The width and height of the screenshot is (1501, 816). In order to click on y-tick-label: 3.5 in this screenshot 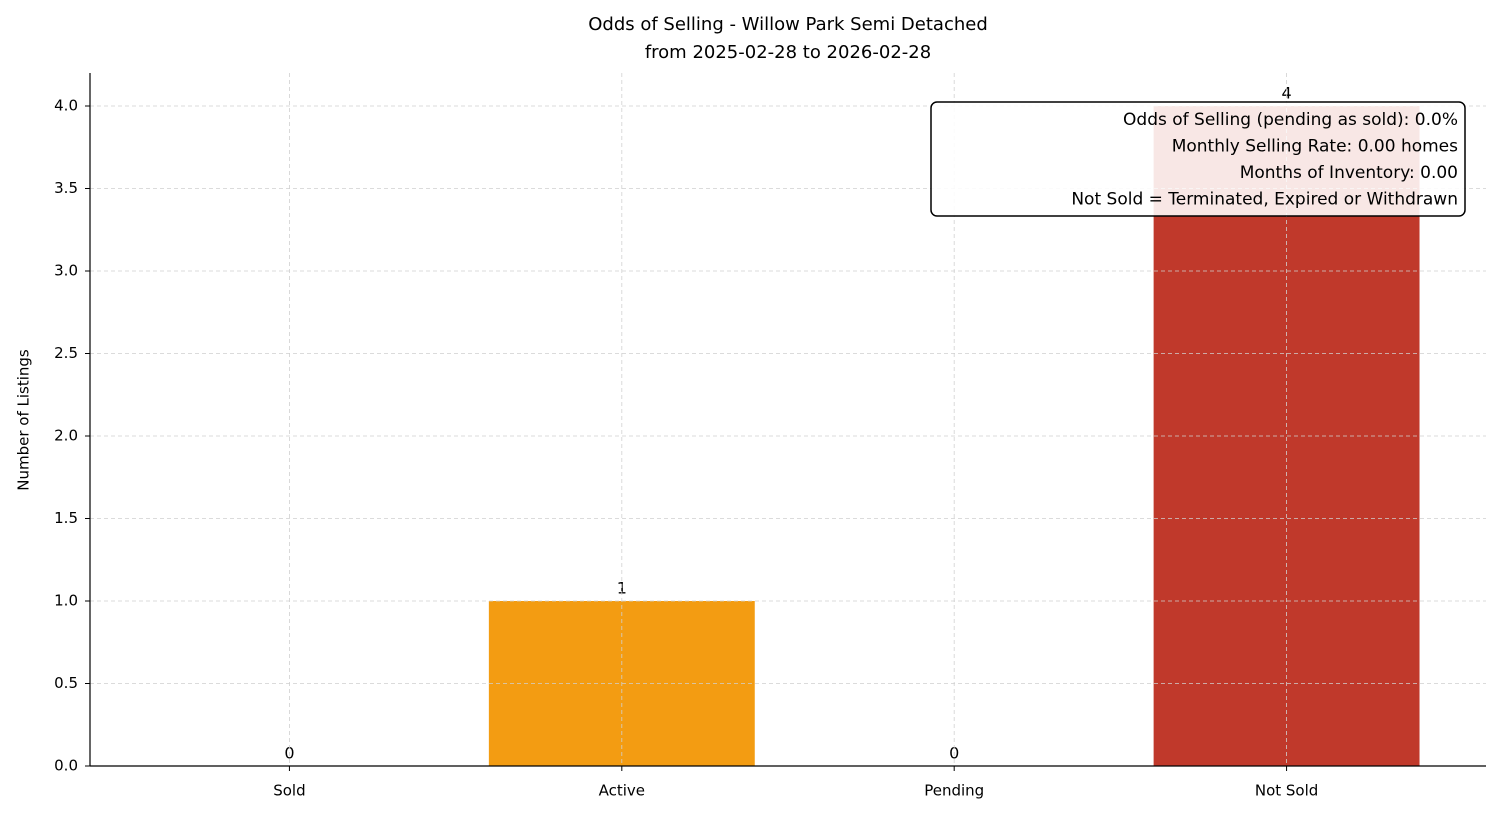, I will do `click(66, 188)`.